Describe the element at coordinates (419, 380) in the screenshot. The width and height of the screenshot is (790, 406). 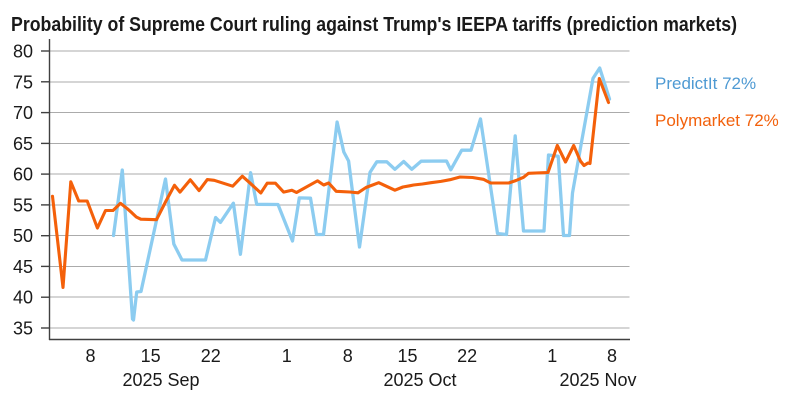
I see `svg-text: 2025 Oct` at that location.